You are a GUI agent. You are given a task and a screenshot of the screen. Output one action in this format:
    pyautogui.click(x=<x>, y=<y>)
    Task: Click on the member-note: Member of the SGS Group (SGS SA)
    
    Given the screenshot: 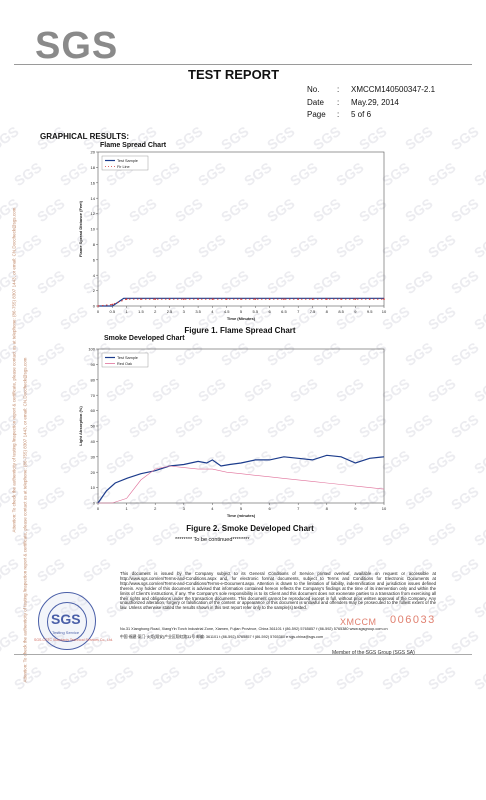 What is the action you would take?
    pyautogui.click(x=373, y=653)
    